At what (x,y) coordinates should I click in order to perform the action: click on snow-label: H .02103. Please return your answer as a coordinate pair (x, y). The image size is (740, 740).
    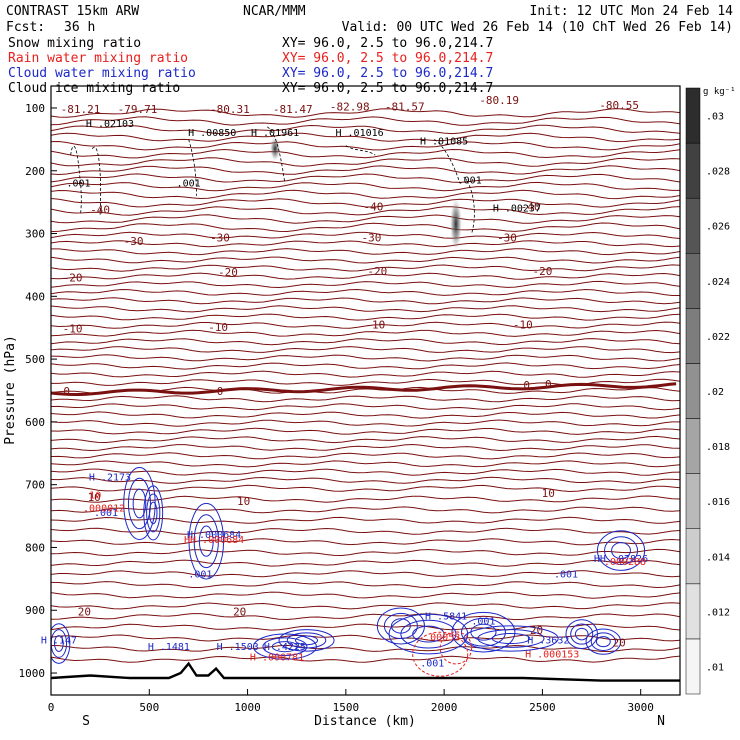
    Looking at the image, I should click on (110, 124).